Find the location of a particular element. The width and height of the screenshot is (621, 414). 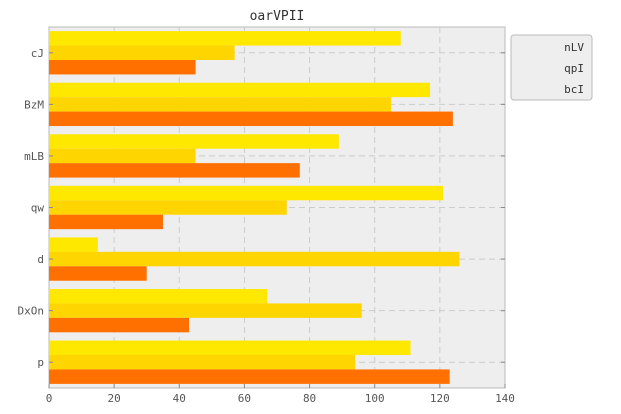

y-tick-label: cJ is located at coordinates (37, 53).